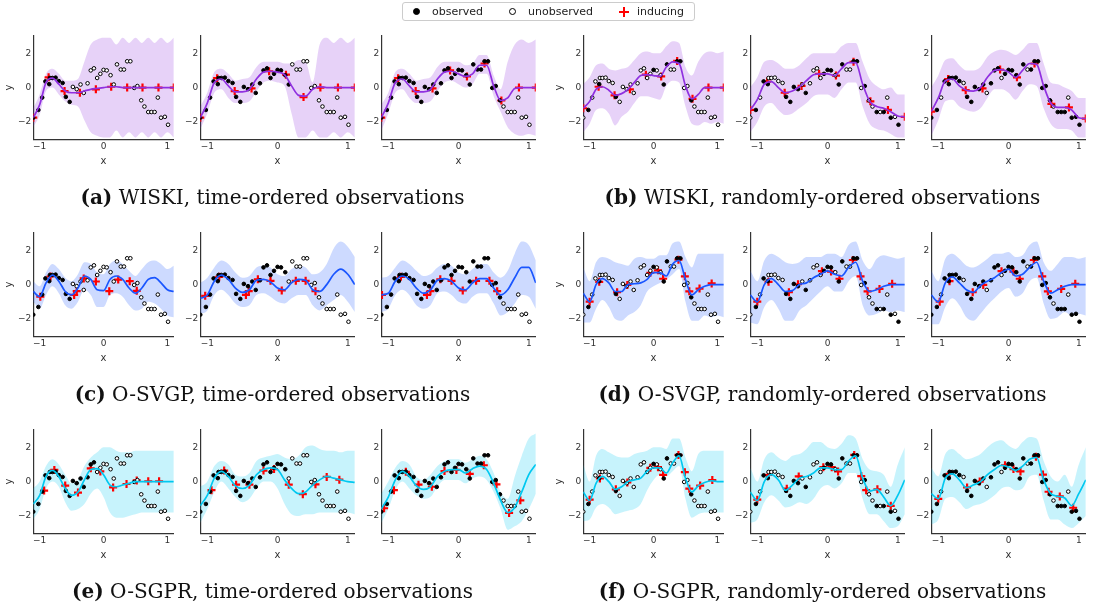  Describe the element at coordinates (560, 11) in the screenshot. I see `legend-label: unobserved` at that location.